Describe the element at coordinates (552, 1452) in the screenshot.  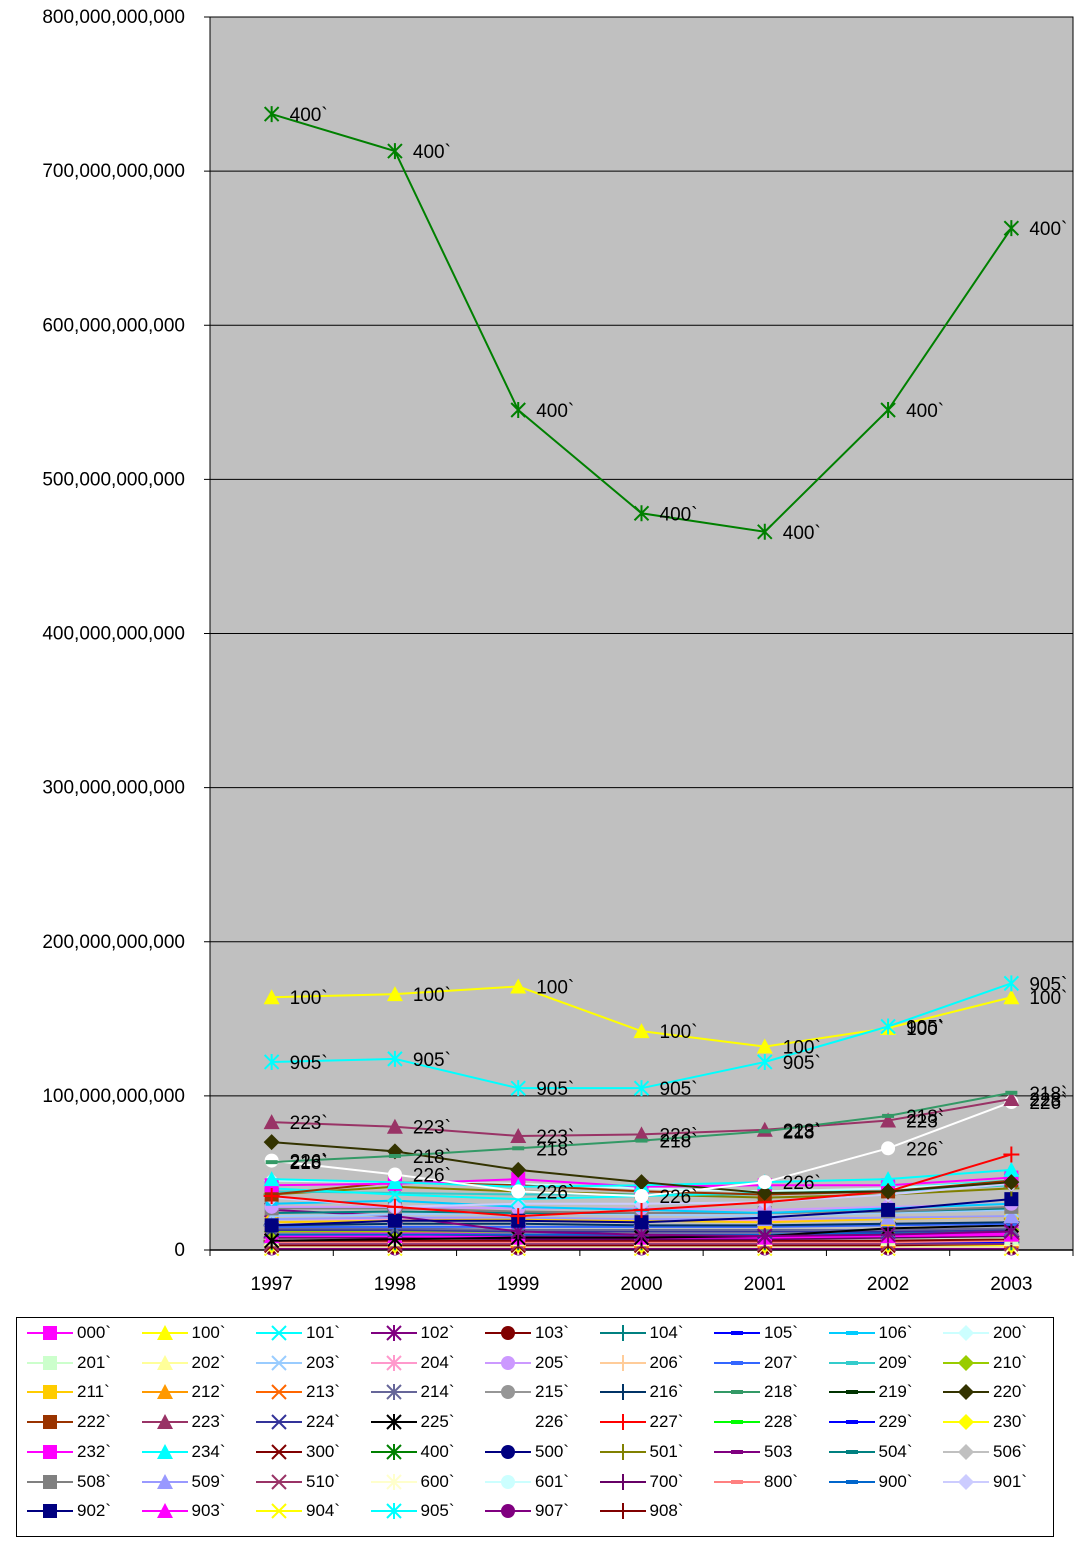
I see `legend-label: 500`` at that location.